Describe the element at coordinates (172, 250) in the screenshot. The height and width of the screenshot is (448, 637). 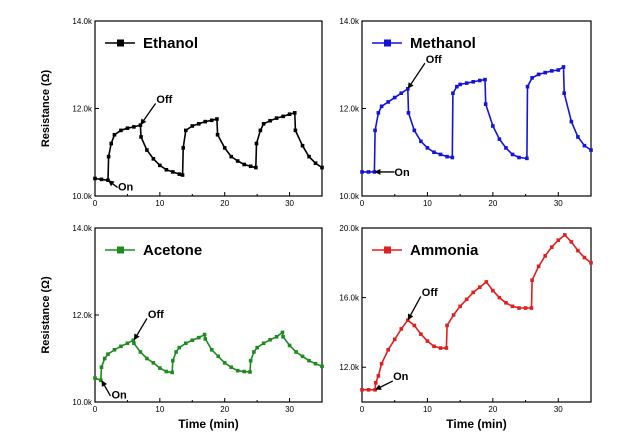
I see `legend-label: Acetone` at that location.